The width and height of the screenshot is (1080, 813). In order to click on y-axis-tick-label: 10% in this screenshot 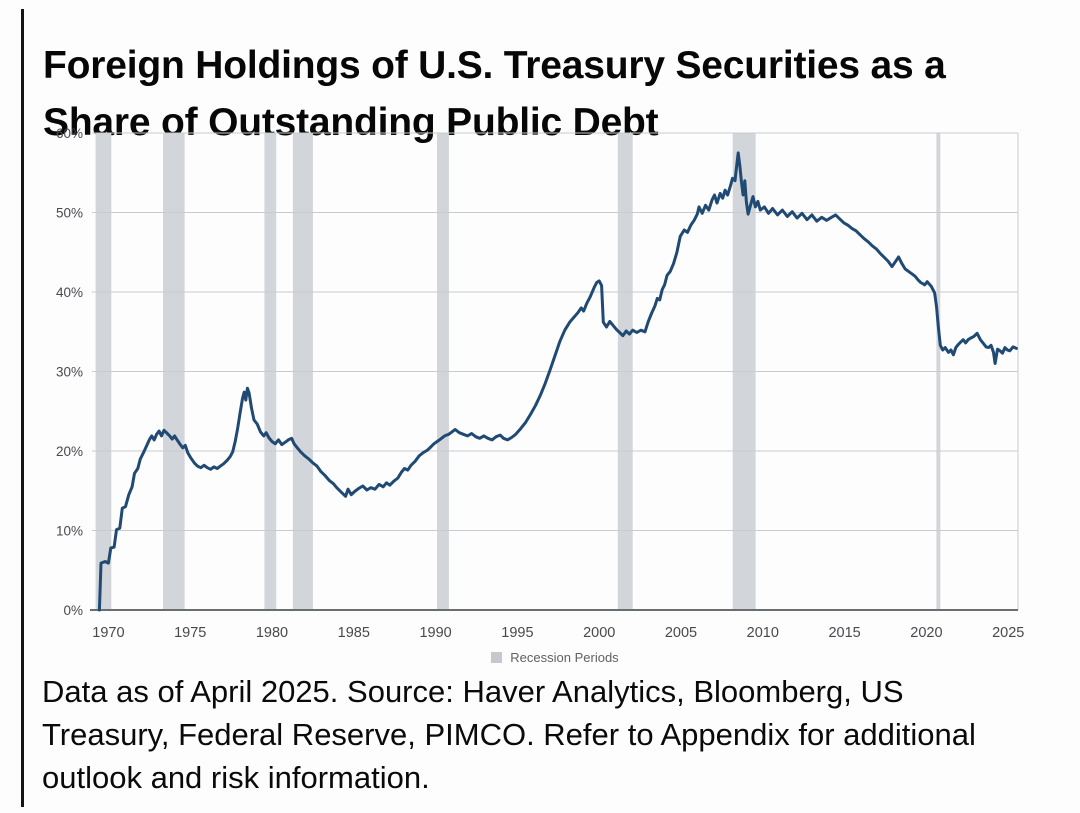, I will do `click(69, 531)`.